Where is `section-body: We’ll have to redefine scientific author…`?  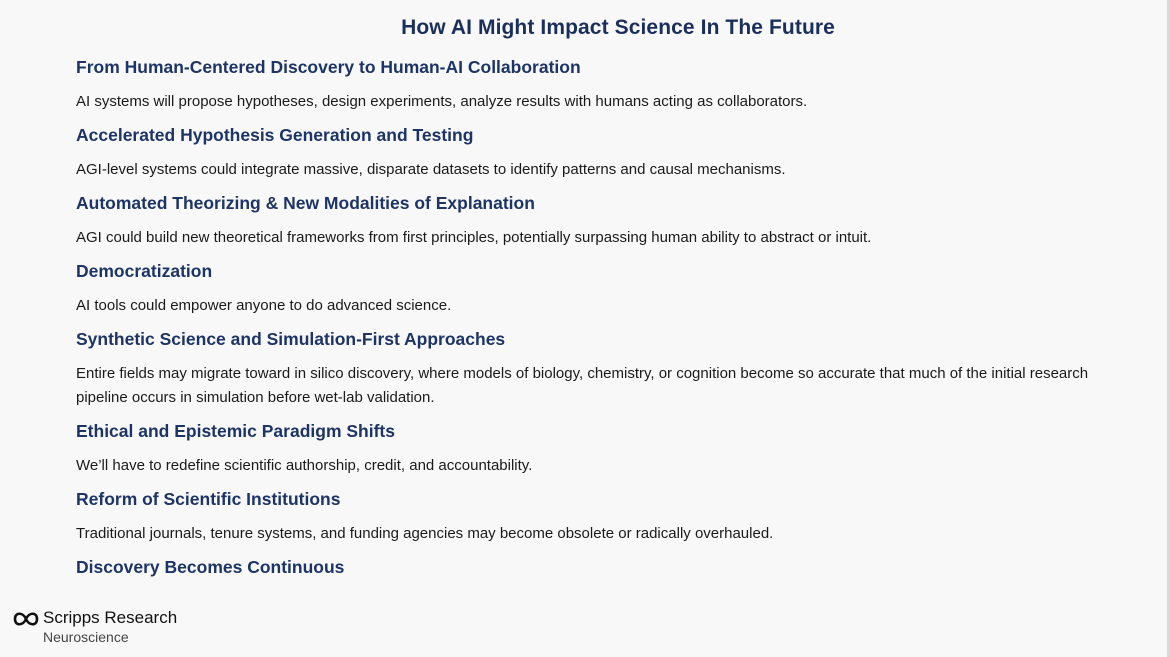 section-body: We’ll have to redefine scientific author… is located at coordinates (304, 465).